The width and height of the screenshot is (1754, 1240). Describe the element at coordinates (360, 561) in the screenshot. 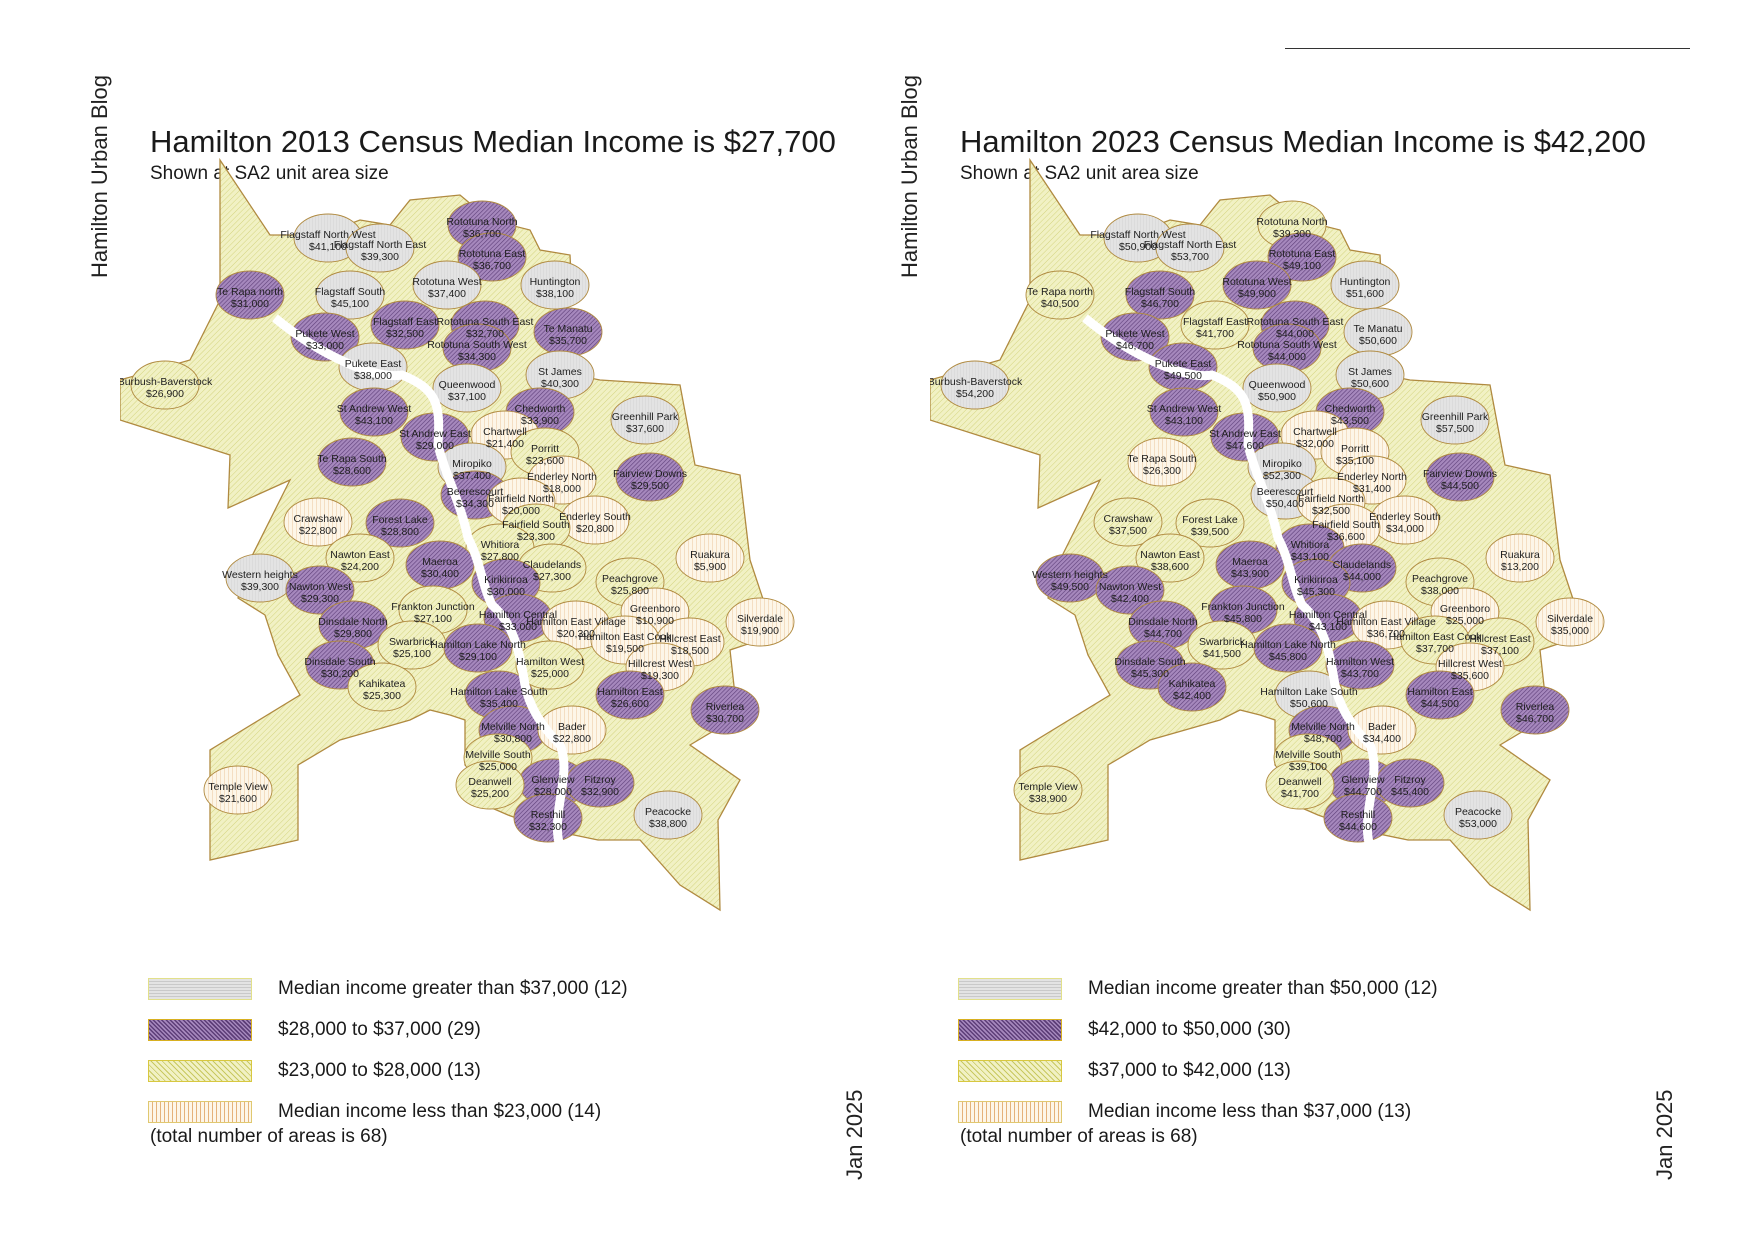

I see `area-label: Nawton East $24,200` at that location.